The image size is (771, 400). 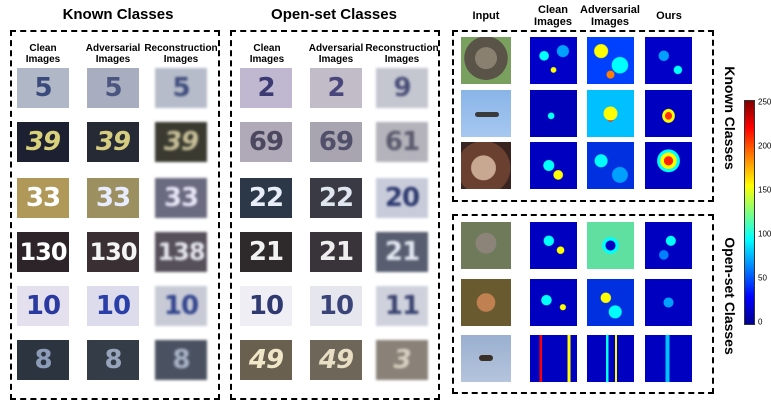 What do you see at coordinates (181, 252) in the screenshot?
I see `digit-image: 138` at bounding box center [181, 252].